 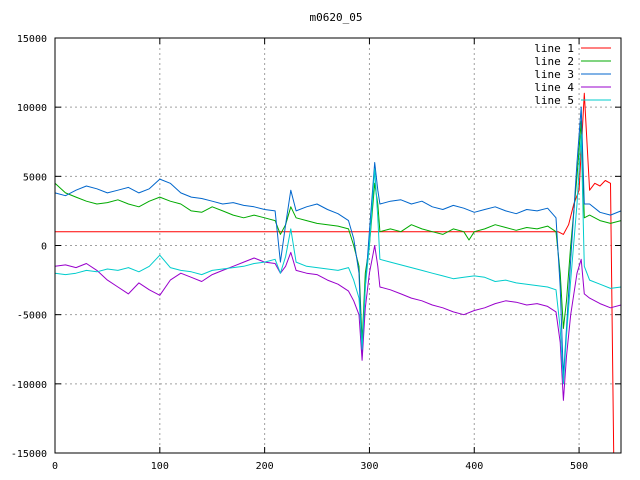 What do you see at coordinates (32, 39) in the screenshot?
I see `y-tick-label: 15000` at bounding box center [32, 39].